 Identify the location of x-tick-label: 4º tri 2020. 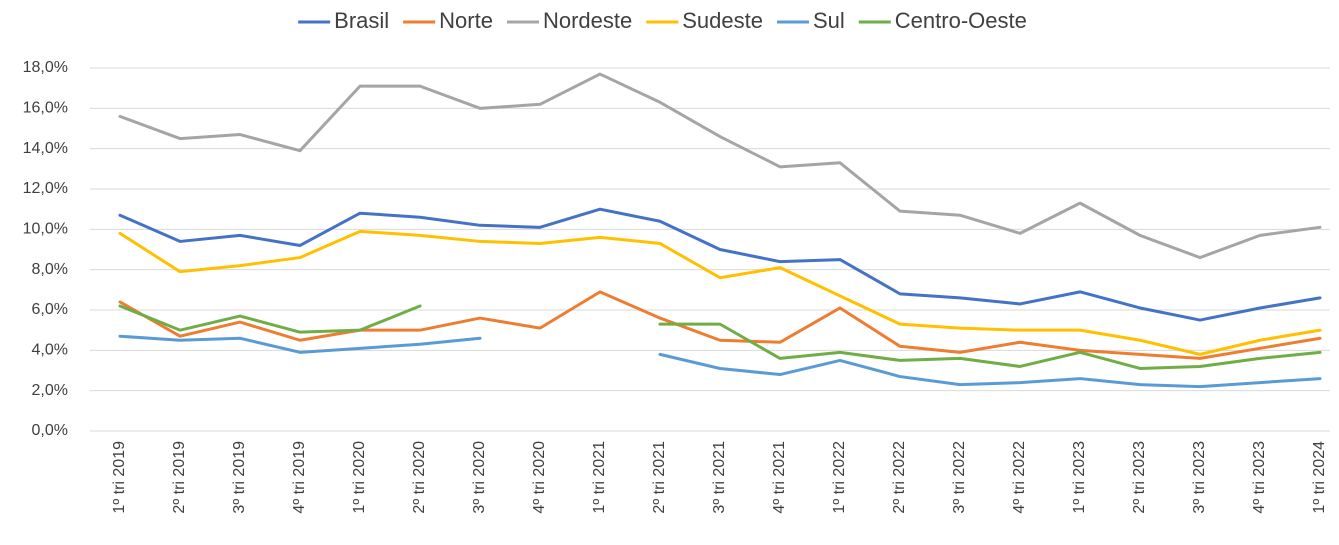
(539, 477).